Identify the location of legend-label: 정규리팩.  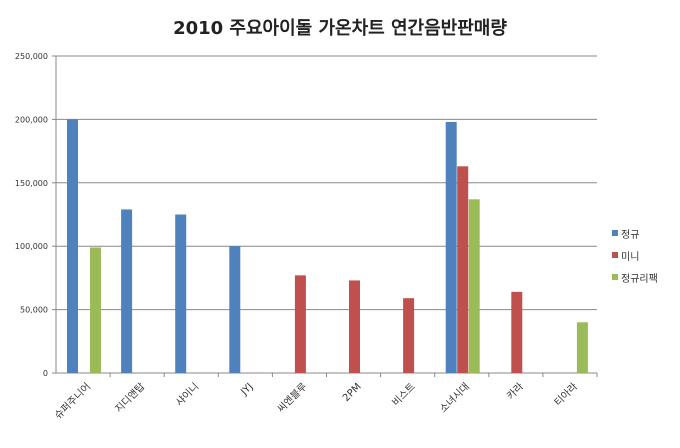
(639, 279).